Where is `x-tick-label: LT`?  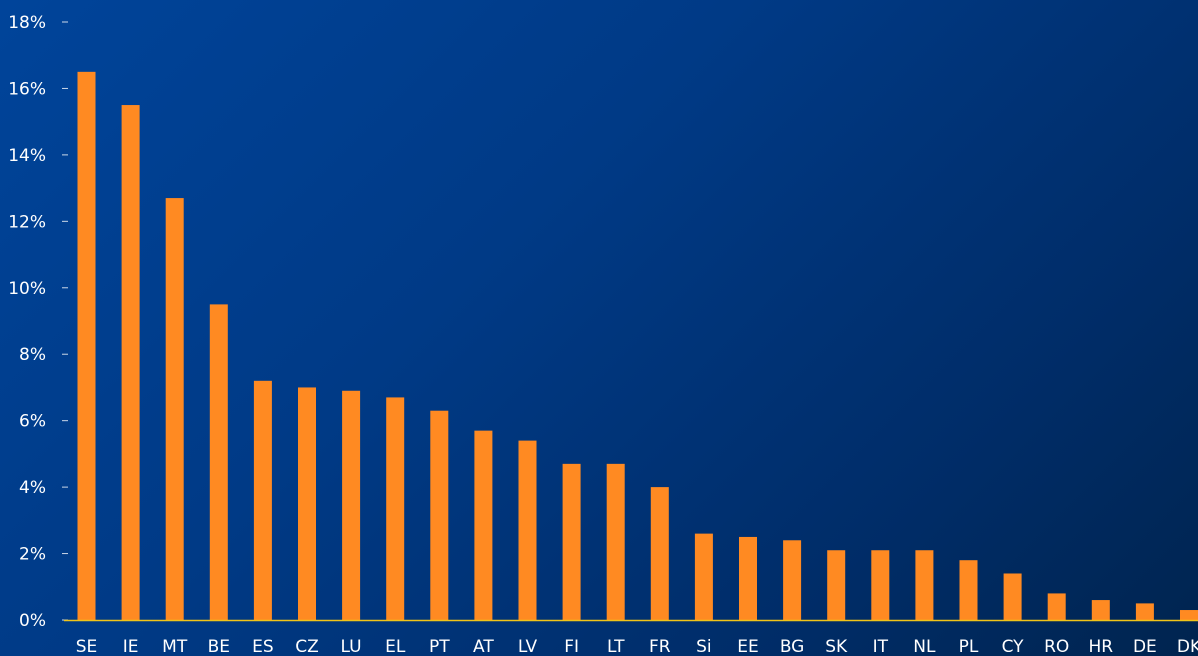
x-tick-label: LT is located at coordinates (616, 646).